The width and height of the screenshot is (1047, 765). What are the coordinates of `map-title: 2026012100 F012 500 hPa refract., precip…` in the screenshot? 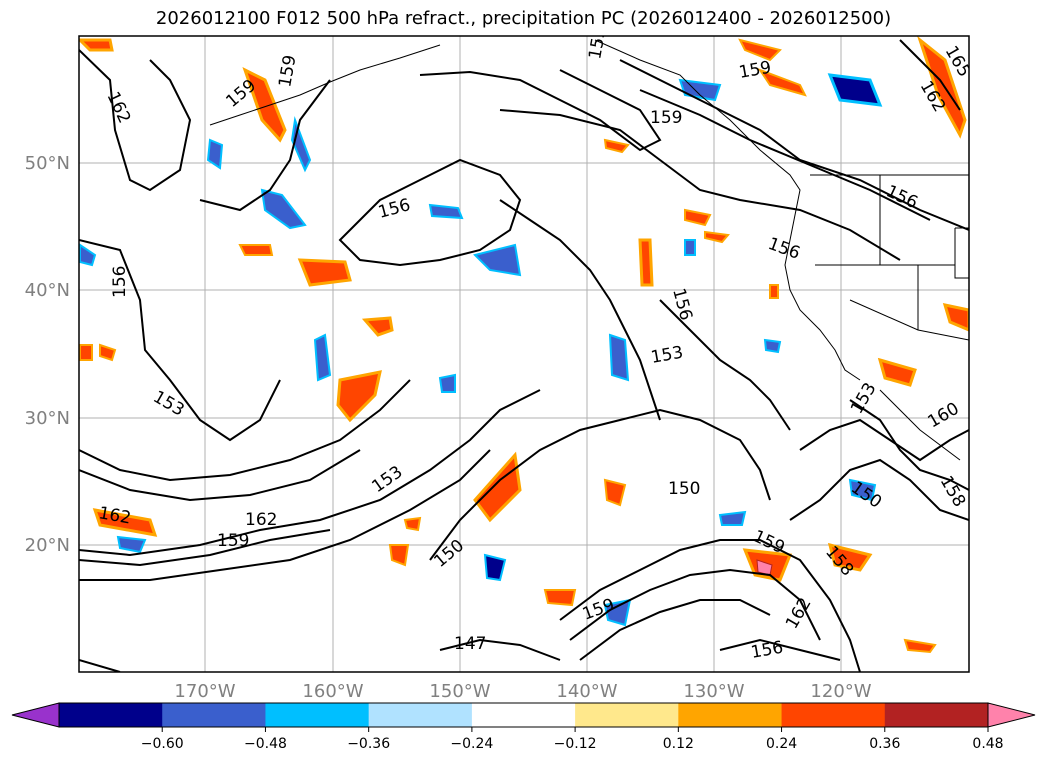 It's located at (523, 18).